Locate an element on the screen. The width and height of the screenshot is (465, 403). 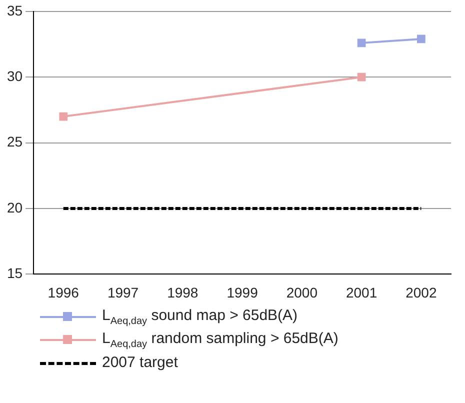
x-tick-label: 1998 is located at coordinates (182, 292).